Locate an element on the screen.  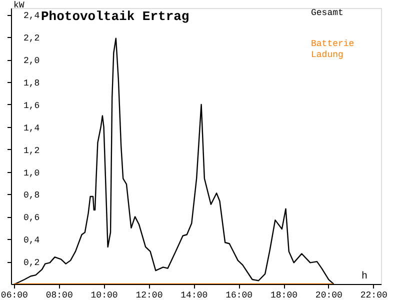
y-tick-label: 2,0 is located at coordinates (32, 61).